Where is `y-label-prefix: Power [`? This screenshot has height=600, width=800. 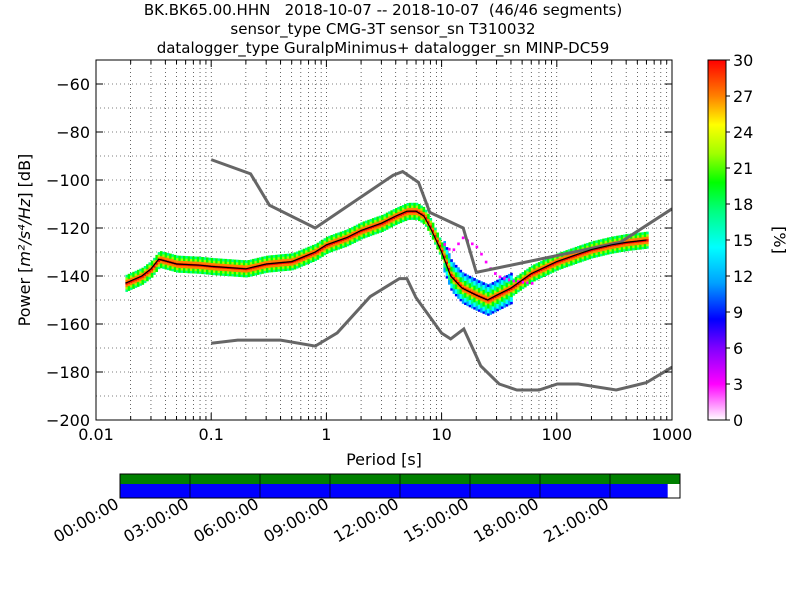 y-label-prefix: Power [ is located at coordinates (24, 297).